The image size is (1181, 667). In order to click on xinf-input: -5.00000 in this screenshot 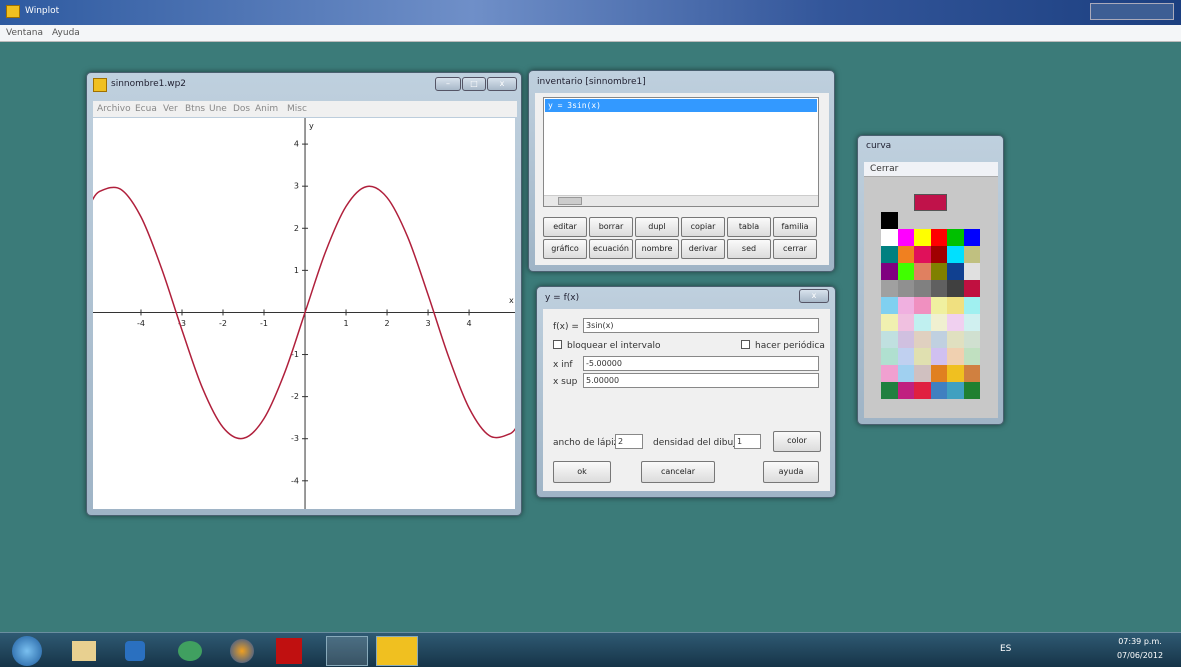, I will do `click(701, 363)`.